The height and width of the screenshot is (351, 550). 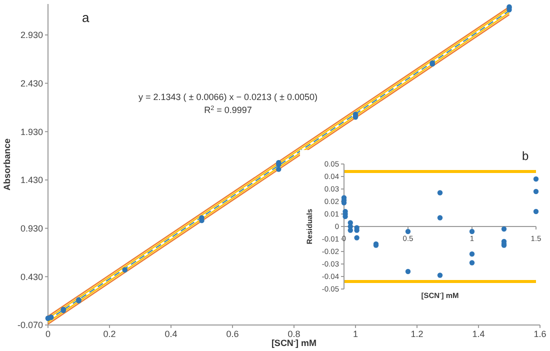 I want to click on x-tick-label: 0.6, so click(x=232, y=334).